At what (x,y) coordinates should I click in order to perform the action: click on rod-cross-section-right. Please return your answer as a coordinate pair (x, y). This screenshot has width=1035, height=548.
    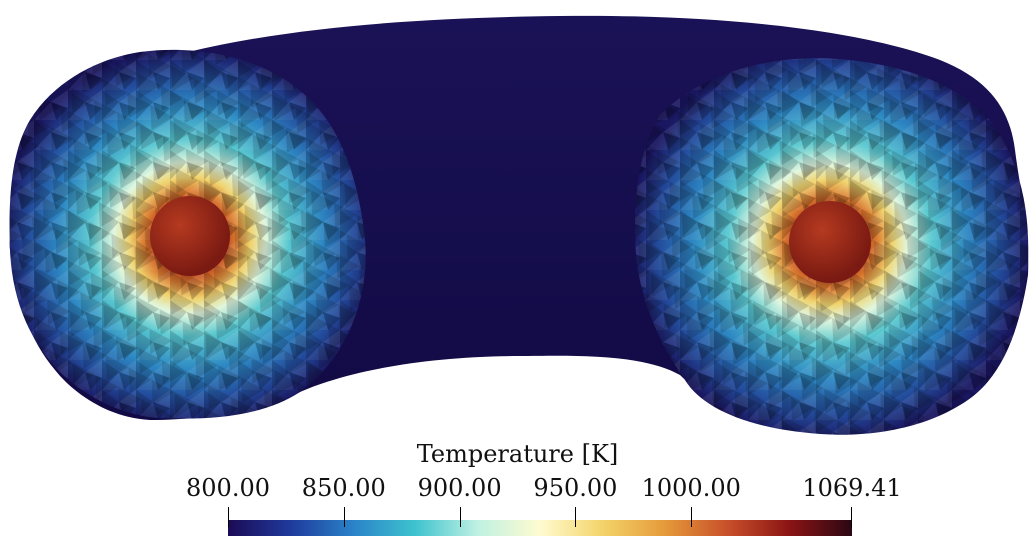
    Looking at the image, I should click on (830, 242).